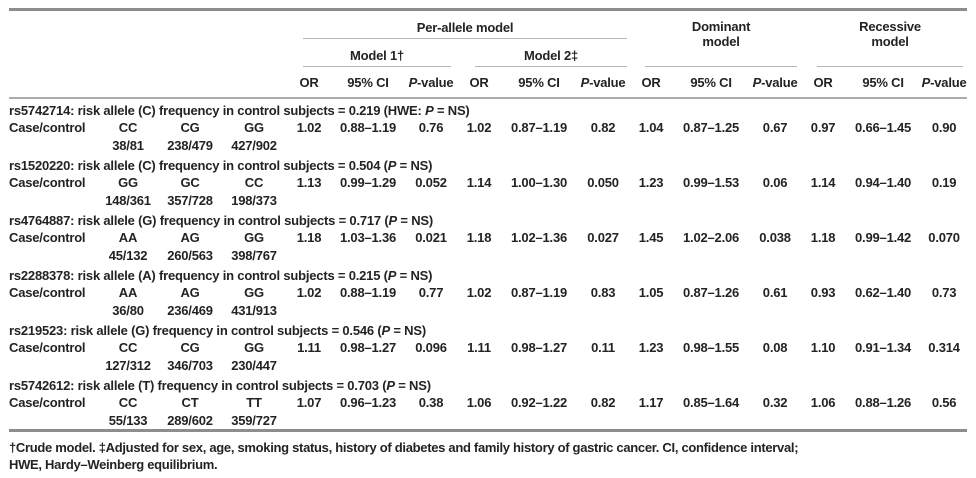 The width and height of the screenshot is (976, 478). Describe the element at coordinates (823, 402) in the screenshot. I see `recessive-or: 1.06` at that location.